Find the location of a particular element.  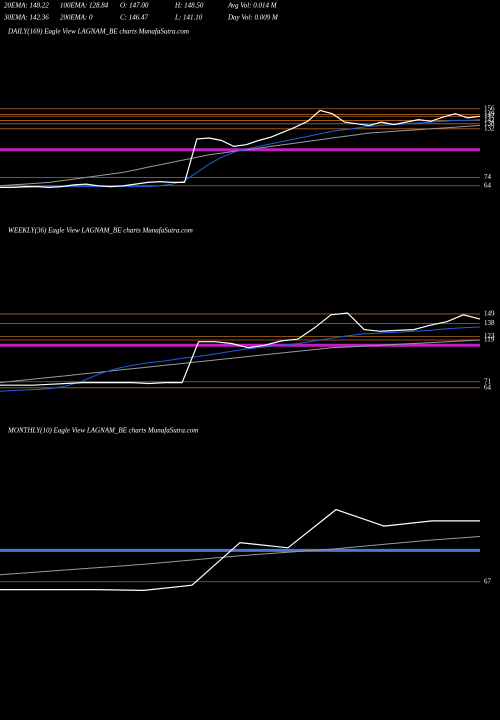

y-tick-label: 132 is located at coordinates (489, 128).